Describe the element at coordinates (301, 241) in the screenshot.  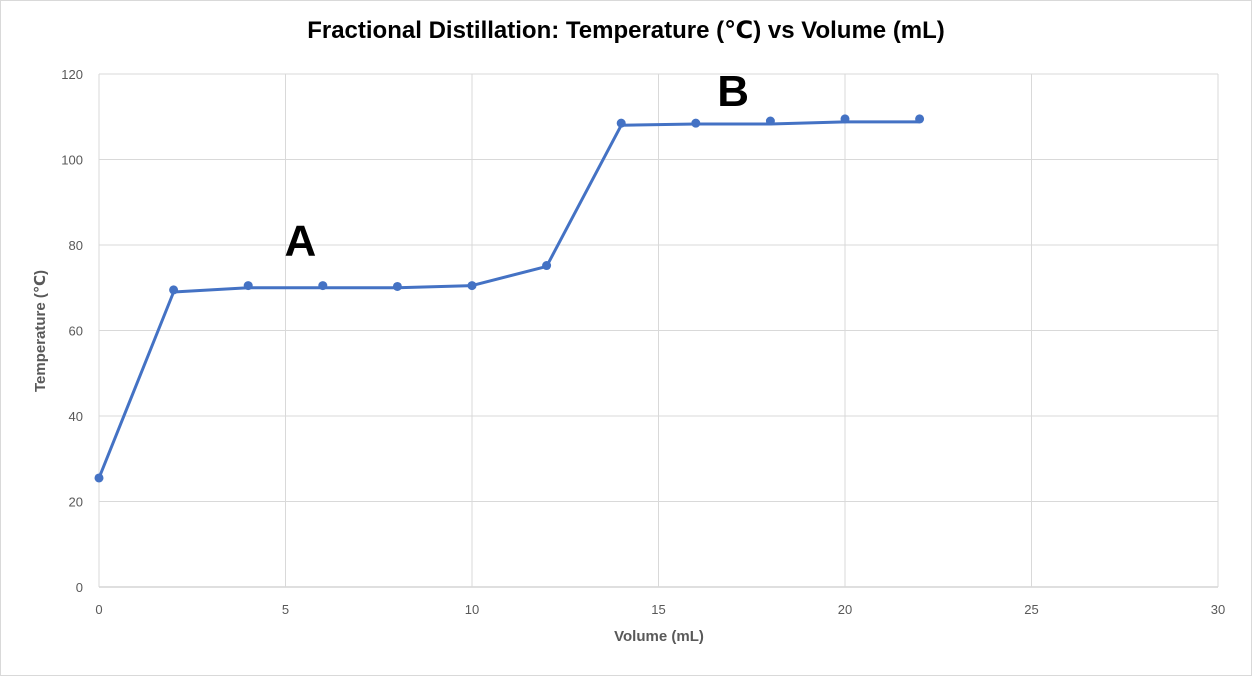
I see `annotation-label: A` at that location.